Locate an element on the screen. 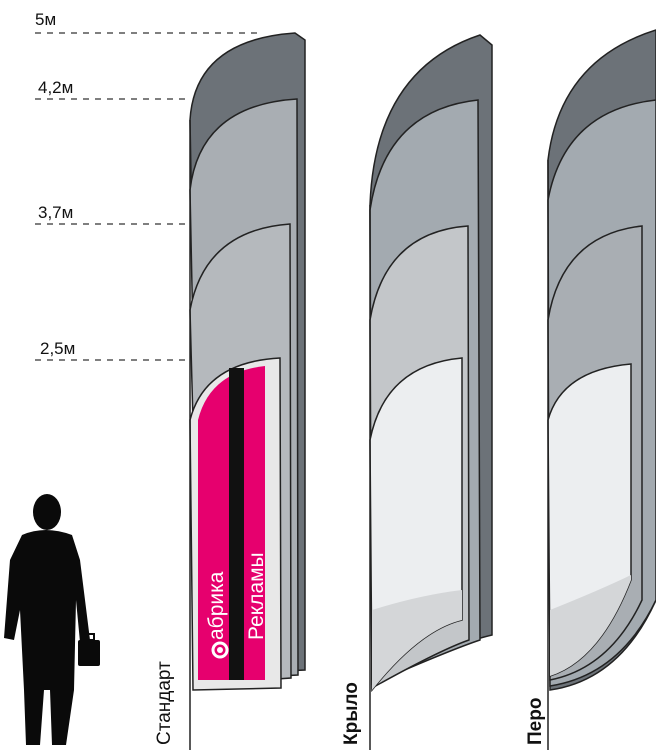 This screenshot has height=750, width=656. person-silhouette is located at coordinates (52, 619).